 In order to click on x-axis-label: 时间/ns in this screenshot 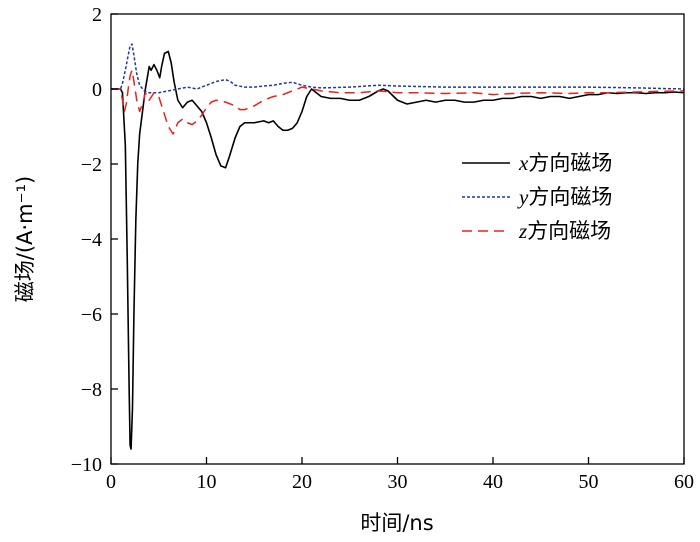, I will do `click(396, 523)`.